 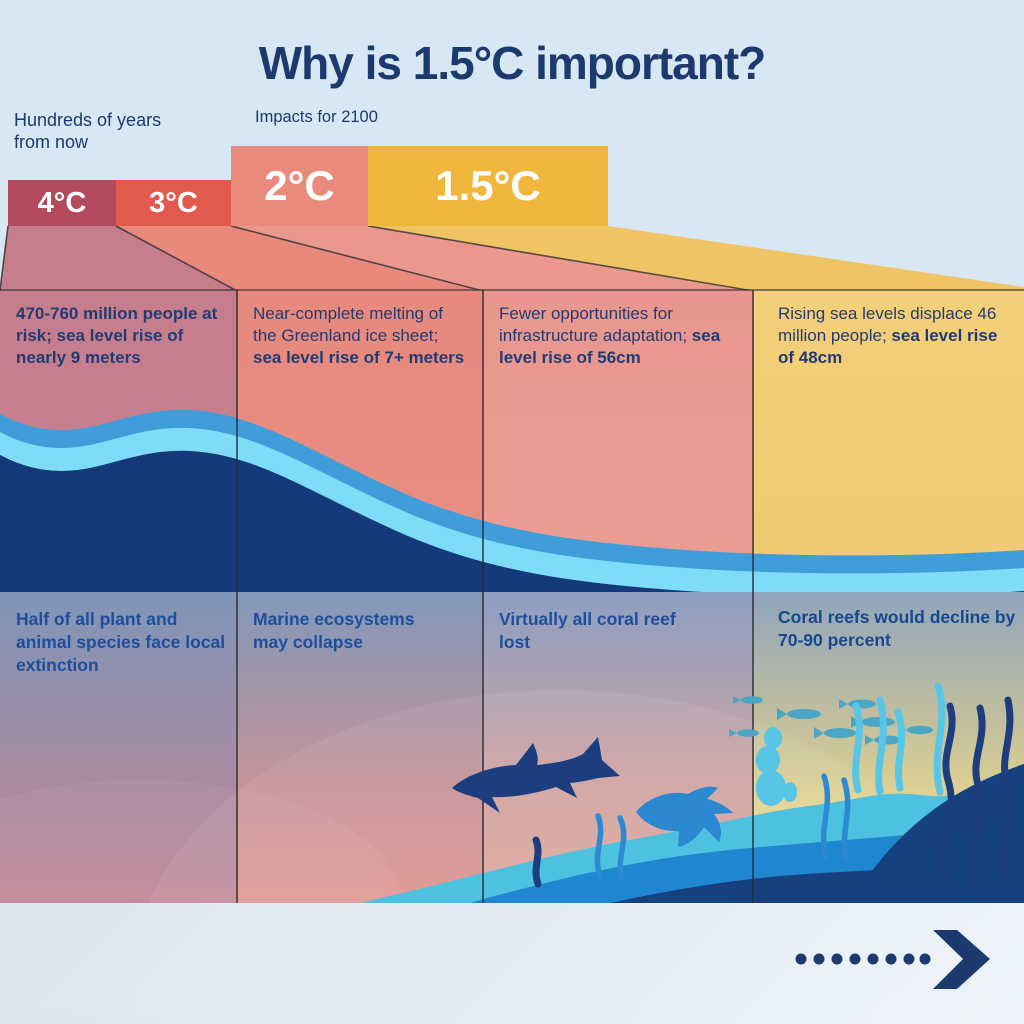 What do you see at coordinates (753, 596) in the screenshot?
I see `divider-2c-1-5c` at bounding box center [753, 596].